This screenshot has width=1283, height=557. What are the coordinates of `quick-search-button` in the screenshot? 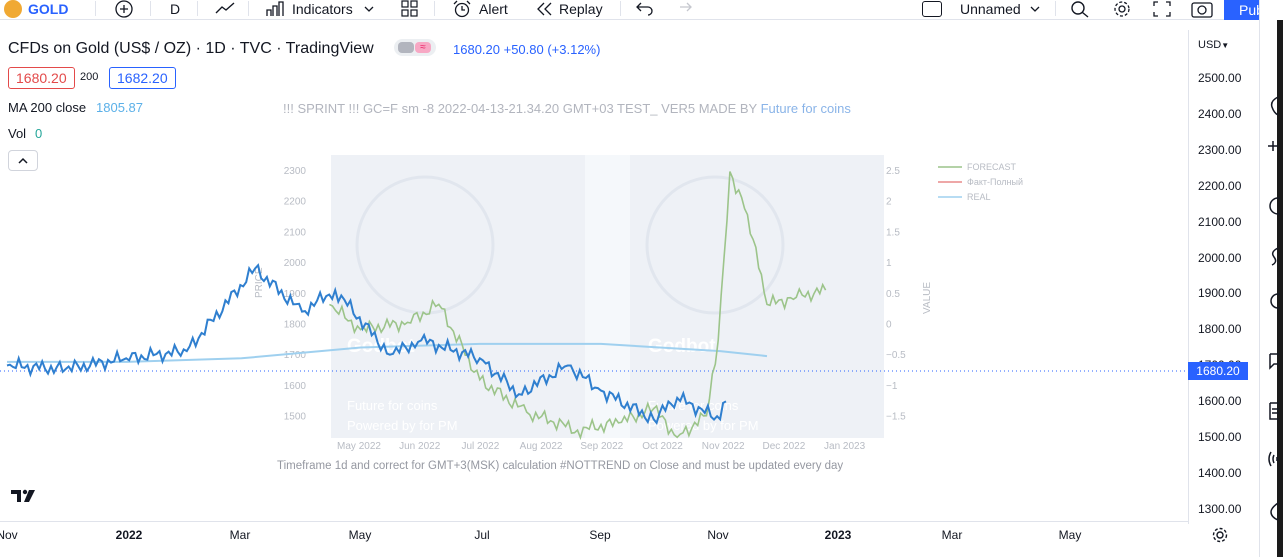 It's located at (1080, 9).